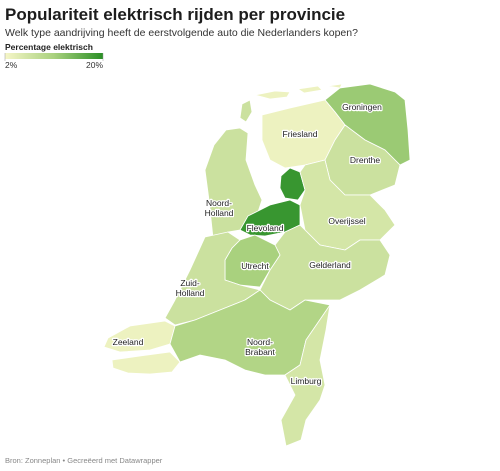  Describe the element at coordinates (260, 352) in the screenshot. I see `label-line: Brabant` at that location.